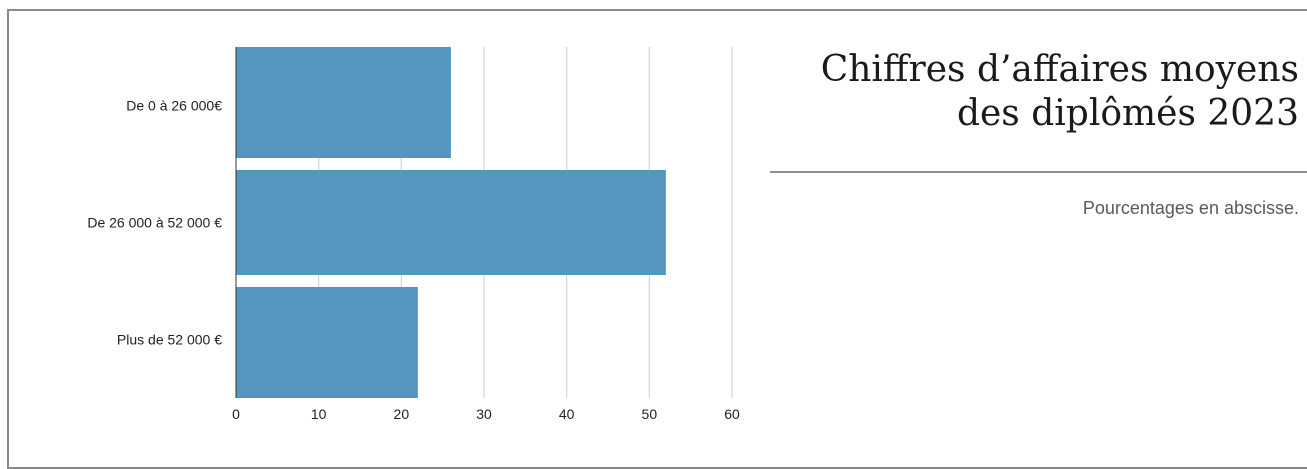  Describe the element at coordinates (1127, 113) in the screenshot. I see `chart-title-line-2: des diplômés 2023` at that location.